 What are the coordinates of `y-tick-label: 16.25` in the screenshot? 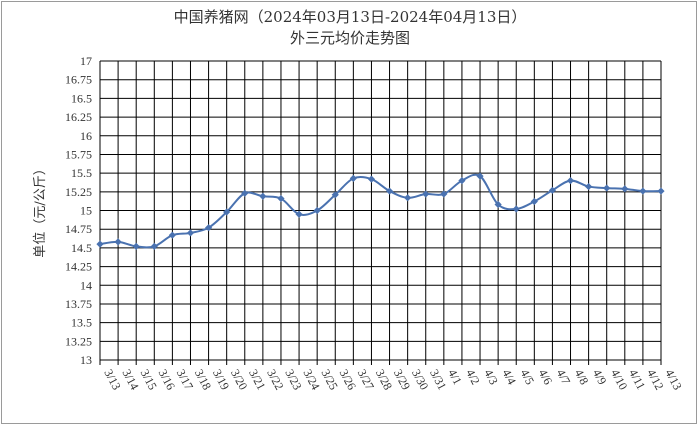 It's located at (78, 117).